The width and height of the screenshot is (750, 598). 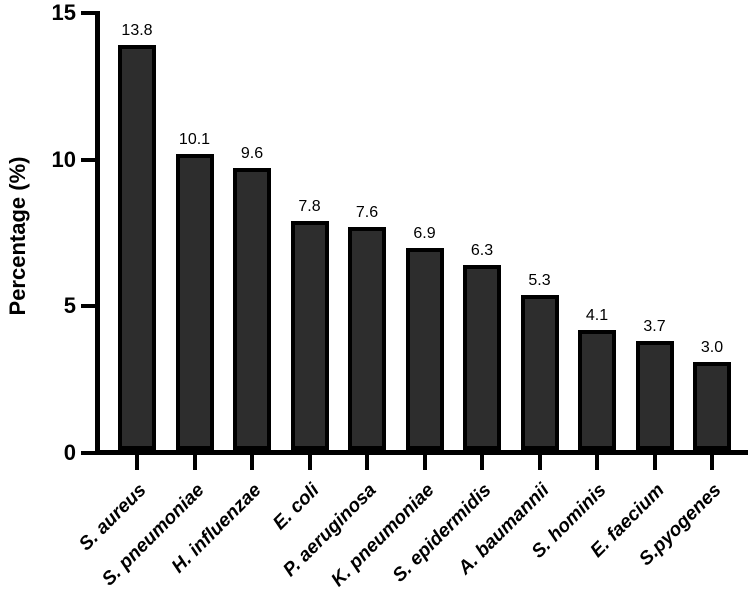 I want to click on x-axis-line, so click(x=421, y=452).